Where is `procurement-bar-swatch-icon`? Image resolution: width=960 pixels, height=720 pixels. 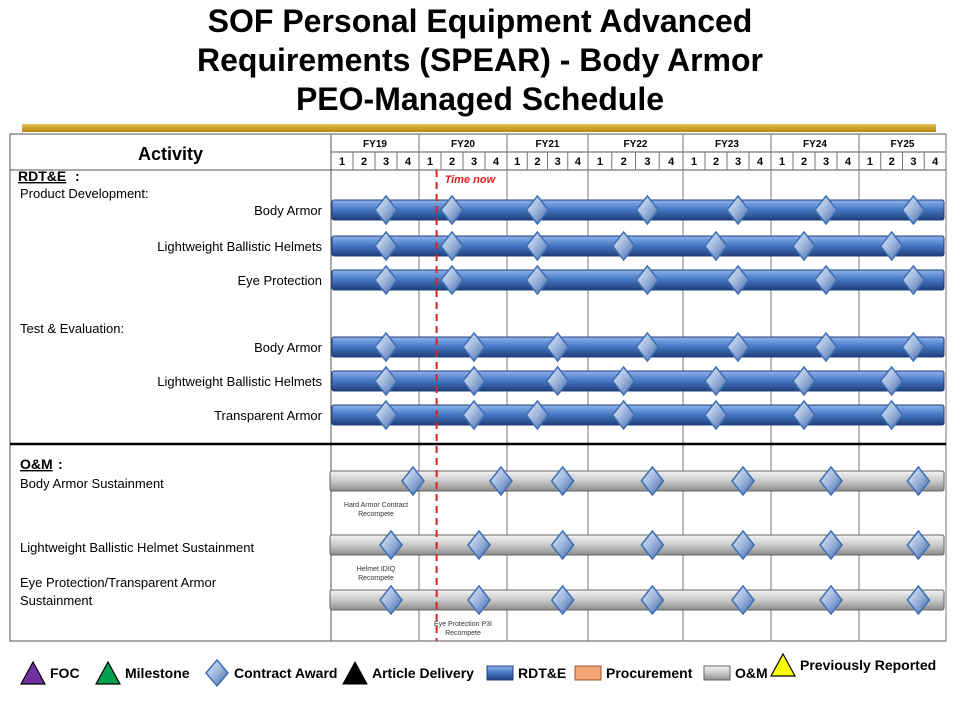 procurement-bar-swatch-icon is located at coordinates (588, 673).